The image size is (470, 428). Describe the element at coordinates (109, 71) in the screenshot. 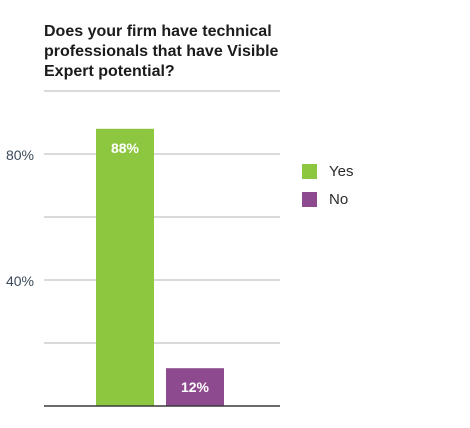

I see `chart-title-line-3: Expert potential?` at that location.